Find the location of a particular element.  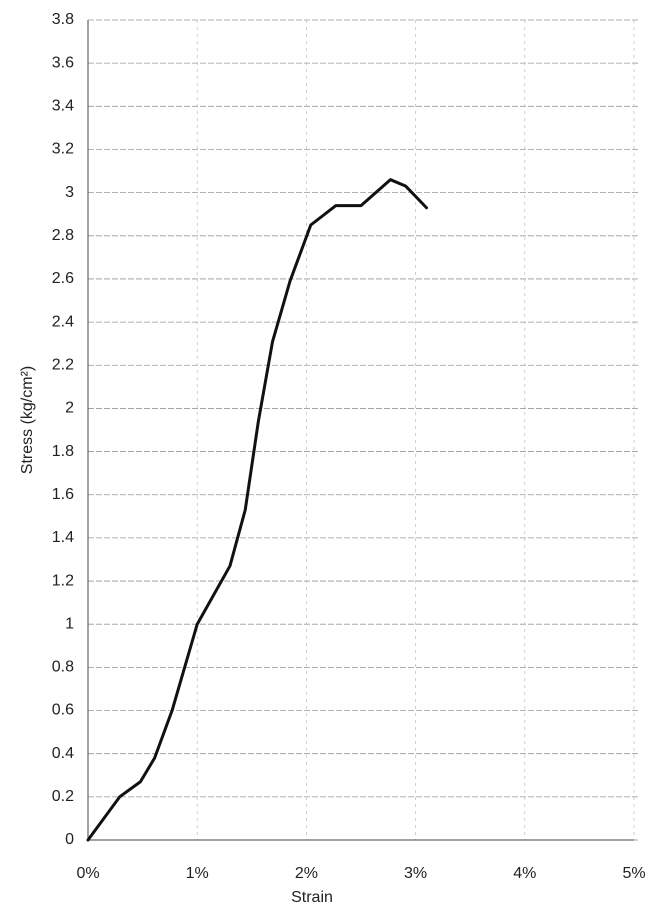

y-tick-label: 0.8 is located at coordinates (63, 667).